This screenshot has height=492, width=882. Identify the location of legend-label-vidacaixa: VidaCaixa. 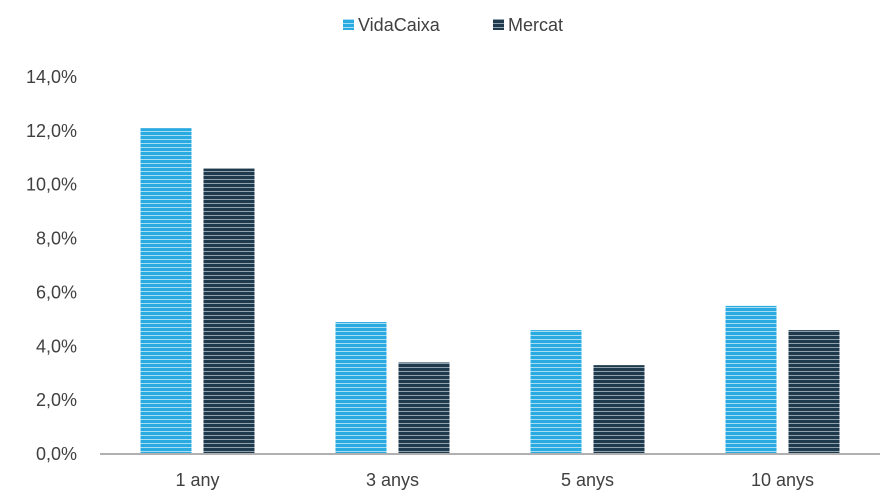
(399, 25).